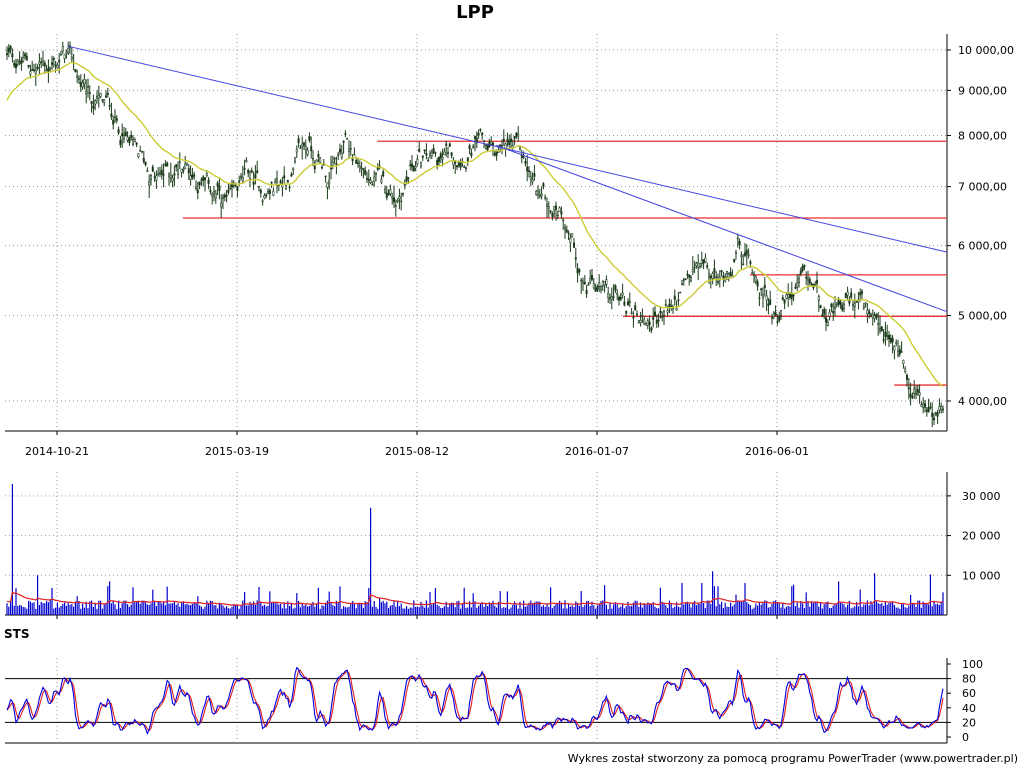  Describe the element at coordinates (57, 451) in the screenshot. I see `x-tick-label: 2014-10-21` at that location.